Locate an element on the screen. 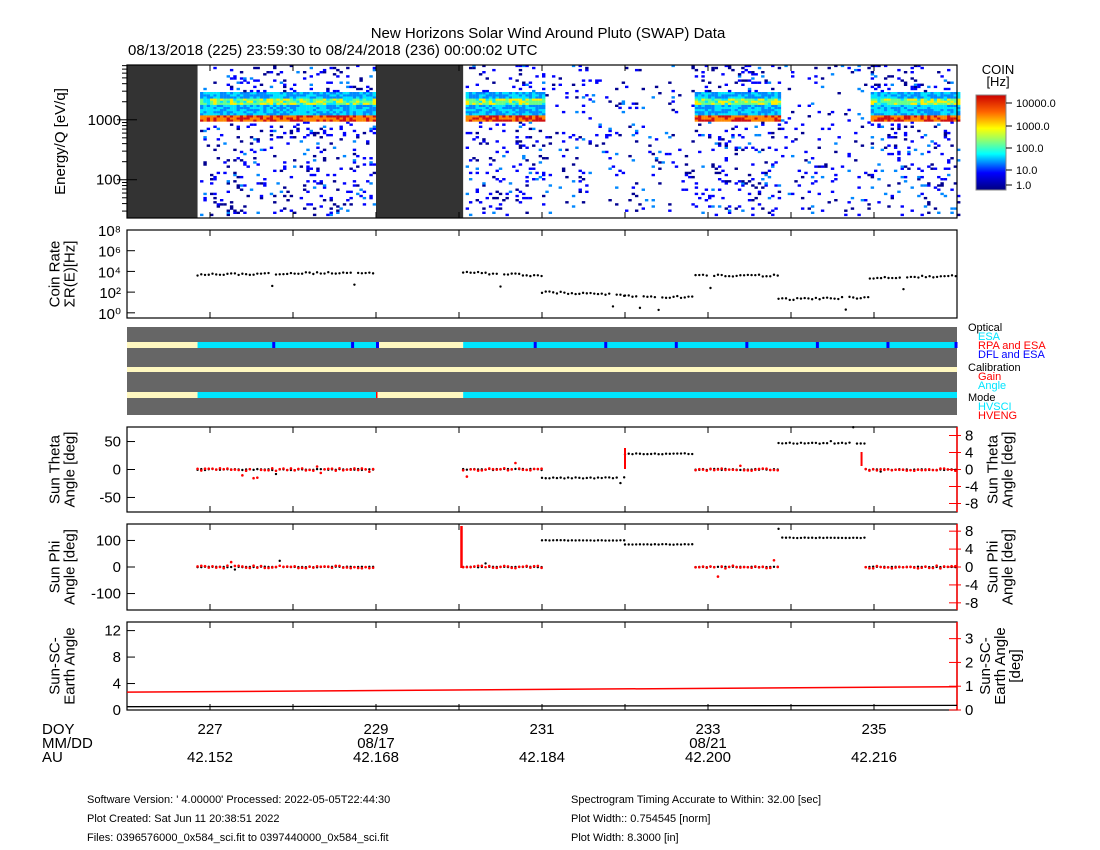 The width and height of the screenshot is (1100, 850). y-tick-label: 1000 is located at coordinates (104, 120).